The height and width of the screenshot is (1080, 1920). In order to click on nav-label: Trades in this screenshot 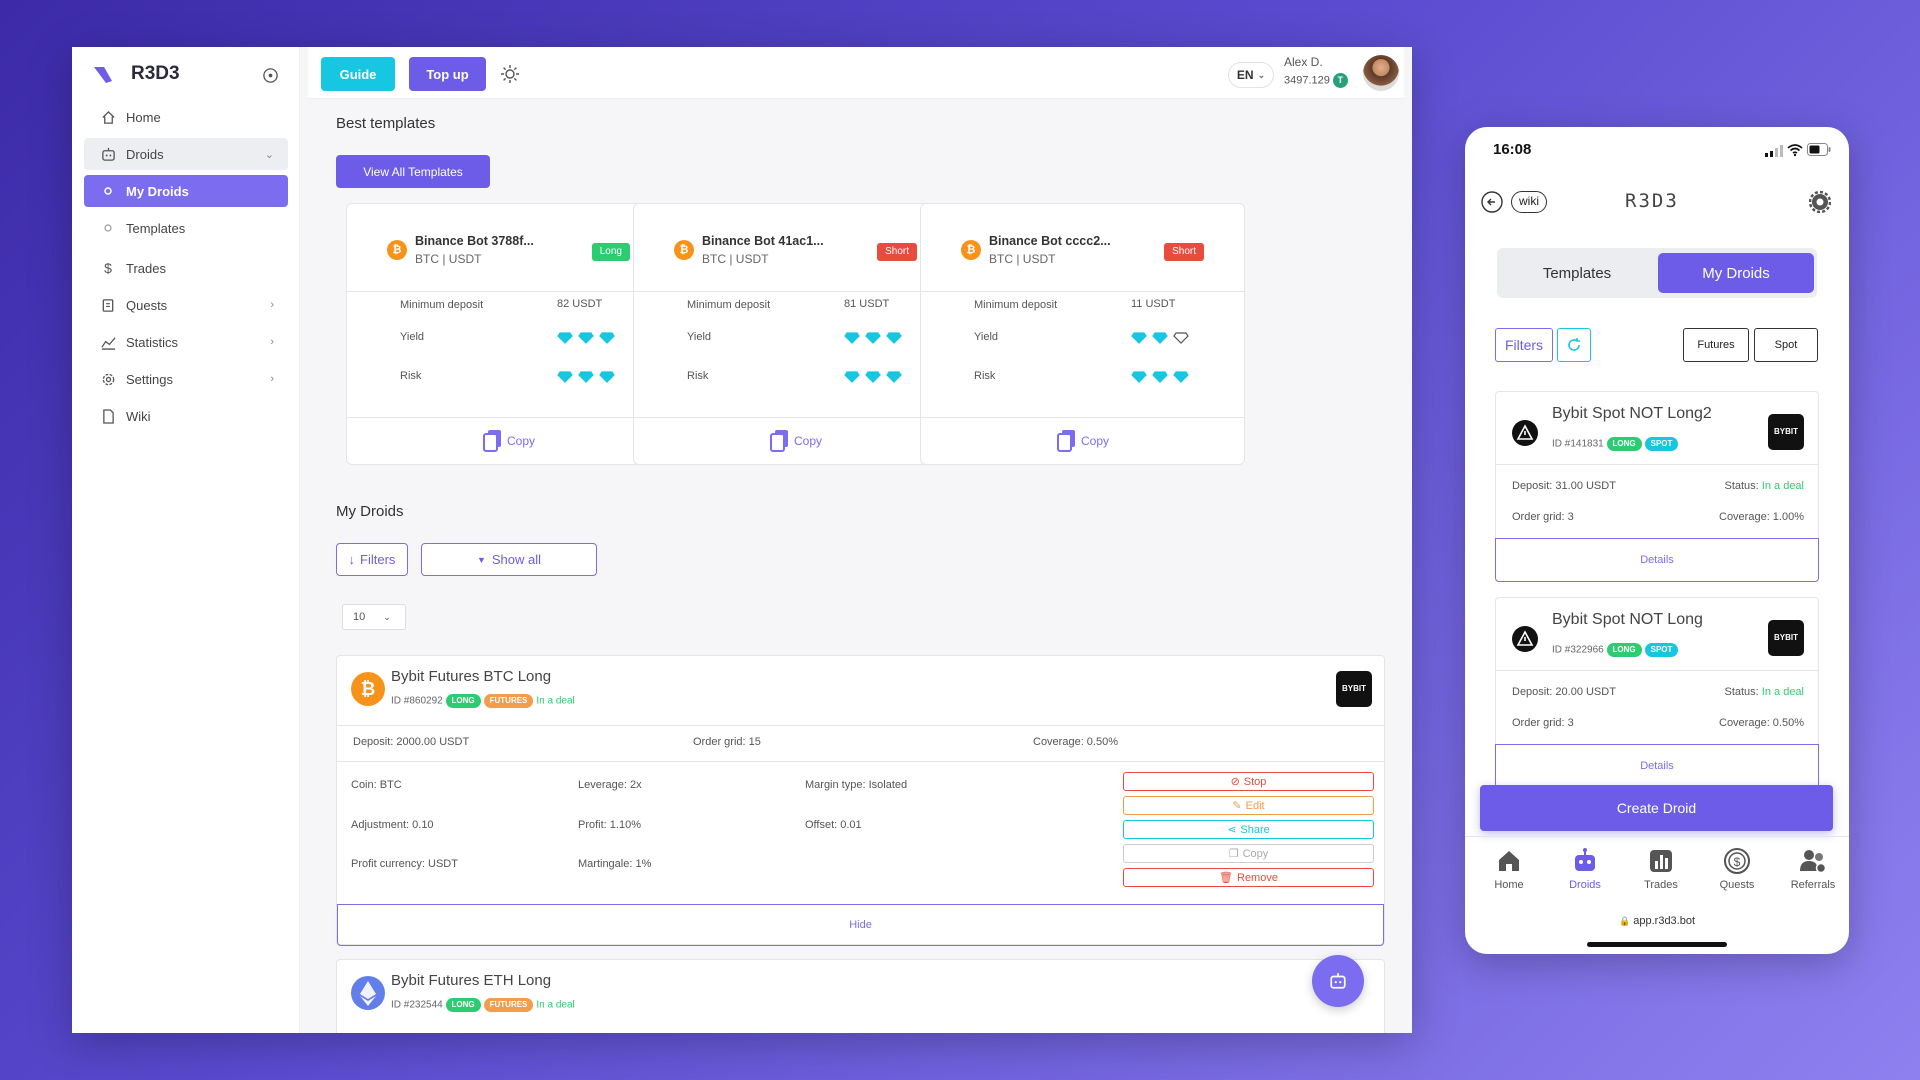, I will do `click(1661, 885)`.